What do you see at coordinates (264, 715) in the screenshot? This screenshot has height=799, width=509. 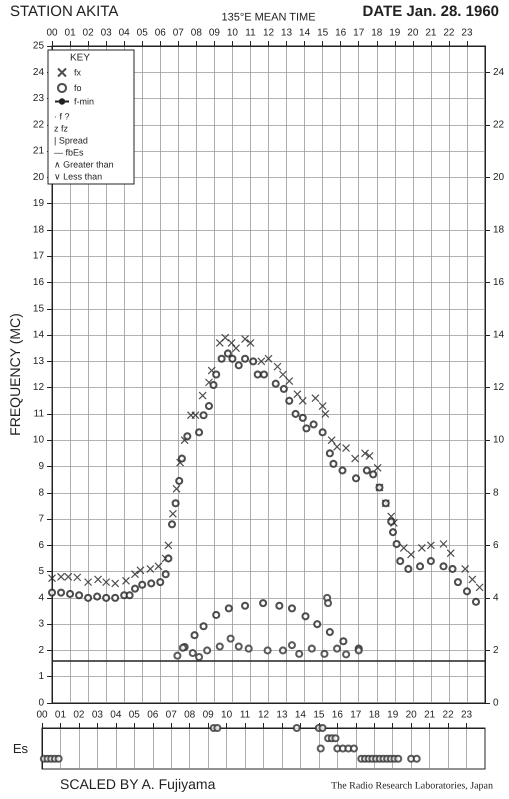 I see `x-tick-label: 12` at bounding box center [264, 715].